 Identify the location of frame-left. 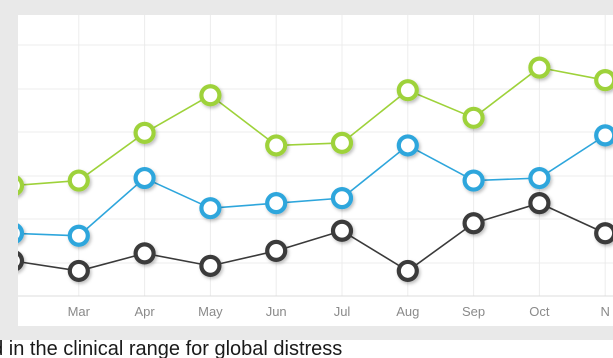
(9, 170).